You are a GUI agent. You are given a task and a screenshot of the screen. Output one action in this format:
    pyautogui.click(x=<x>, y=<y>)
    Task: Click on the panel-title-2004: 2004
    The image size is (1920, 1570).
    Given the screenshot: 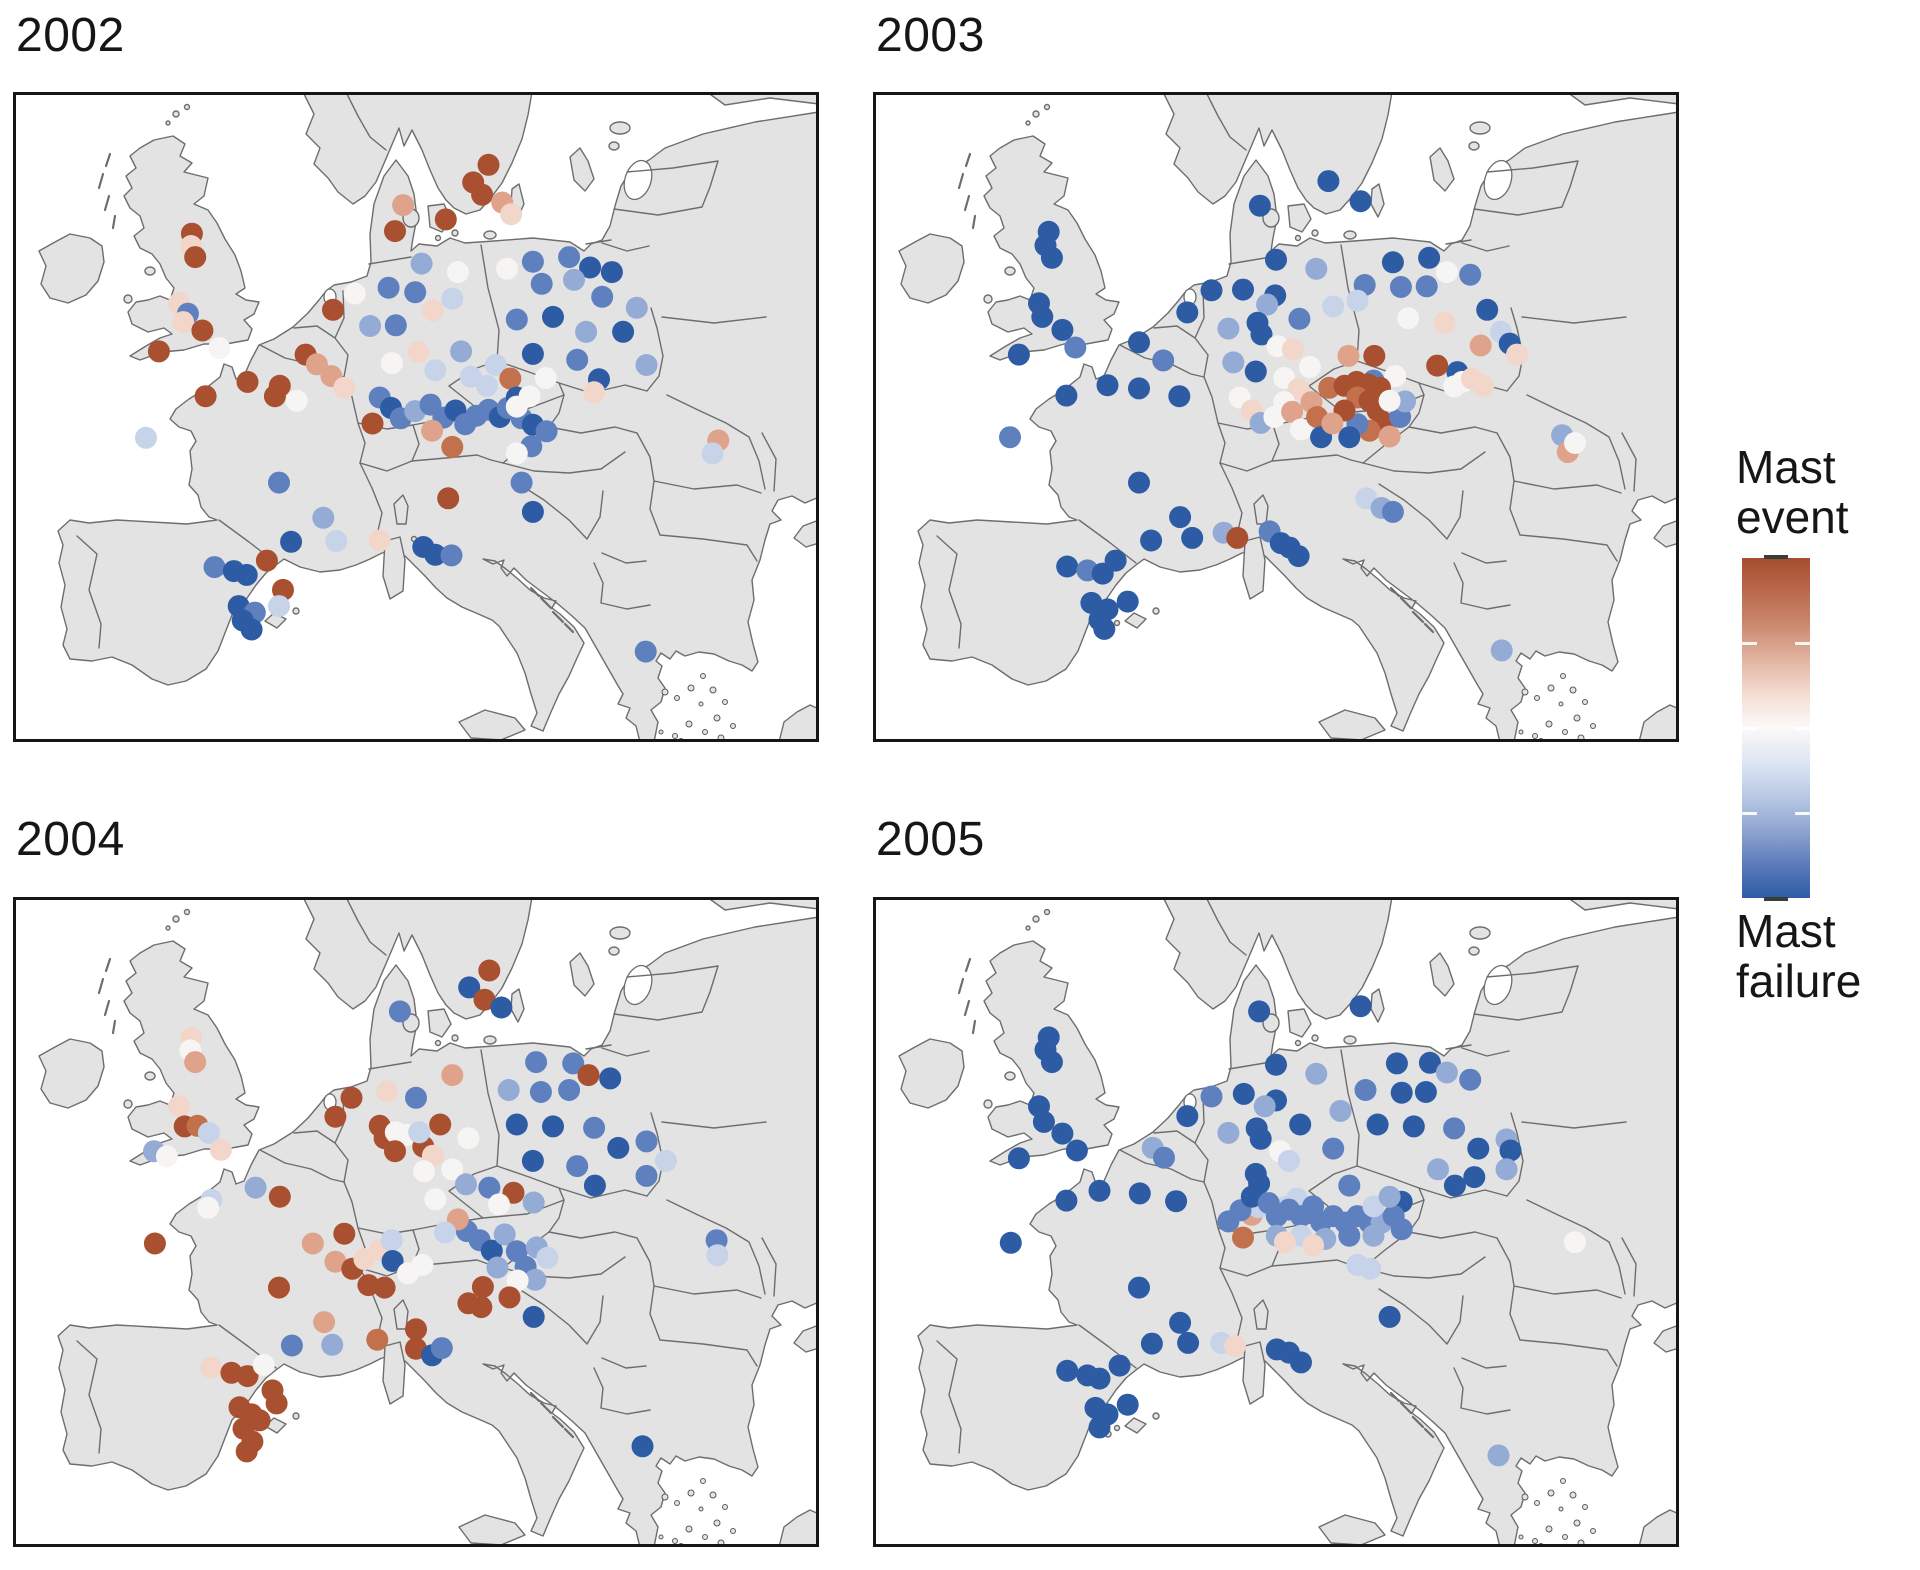 What is the action you would take?
    pyautogui.click(x=70, y=839)
    